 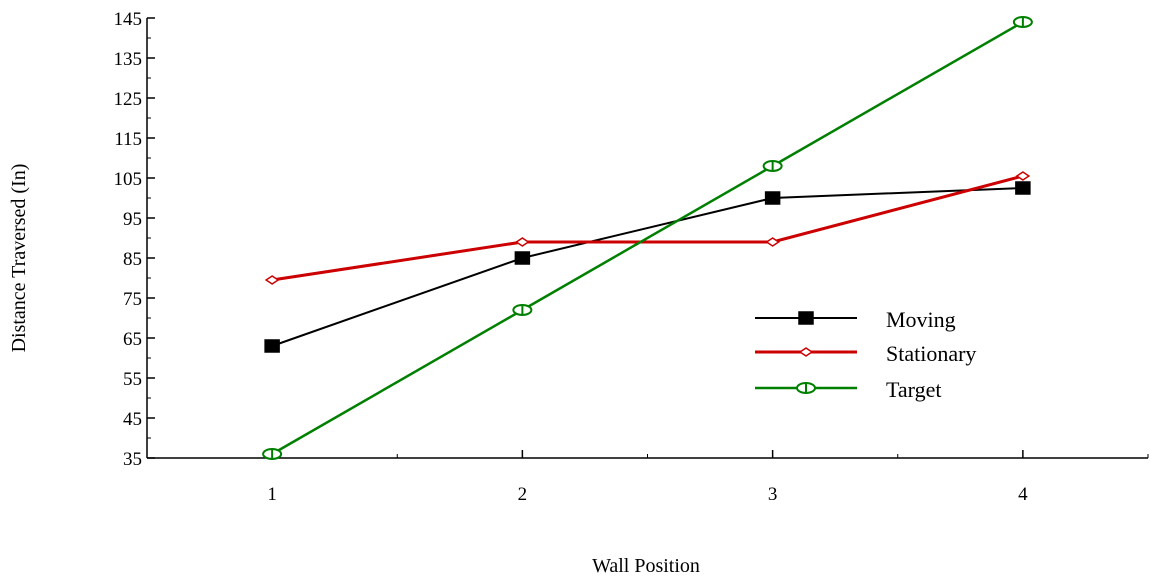 I want to click on x-tick-label: 1, so click(x=272, y=494).